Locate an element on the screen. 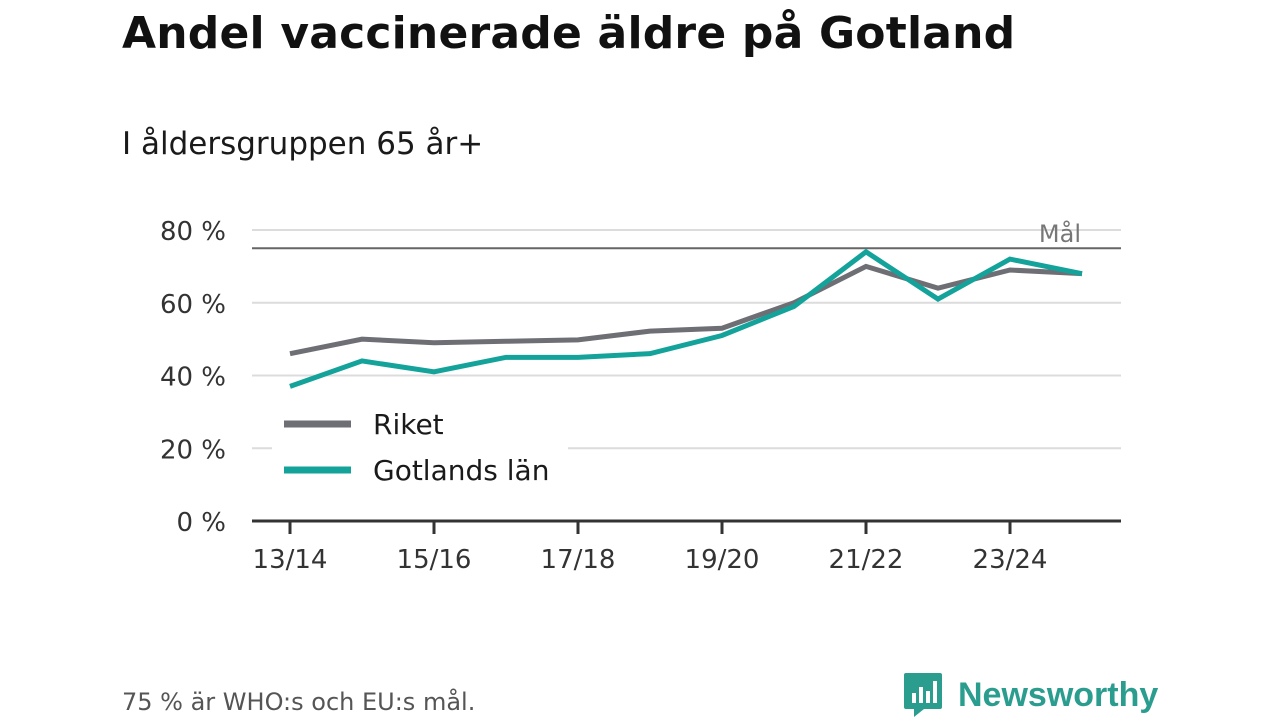  series-lines is located at coordinates (686, 318).